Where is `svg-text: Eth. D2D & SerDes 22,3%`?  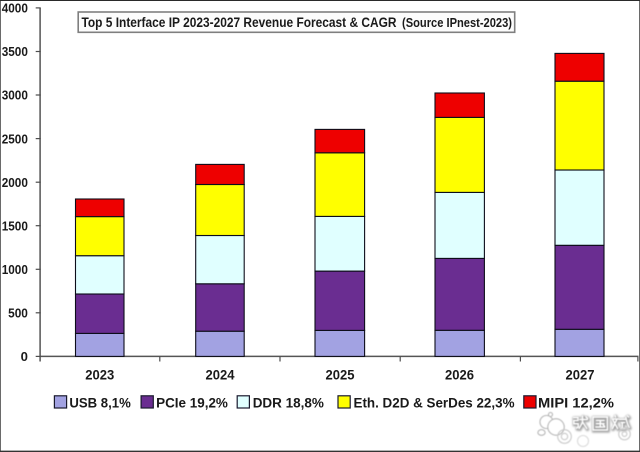 svg-text: Eth. D2D & SerDes 22,3% is located at coordinates (434, 402).